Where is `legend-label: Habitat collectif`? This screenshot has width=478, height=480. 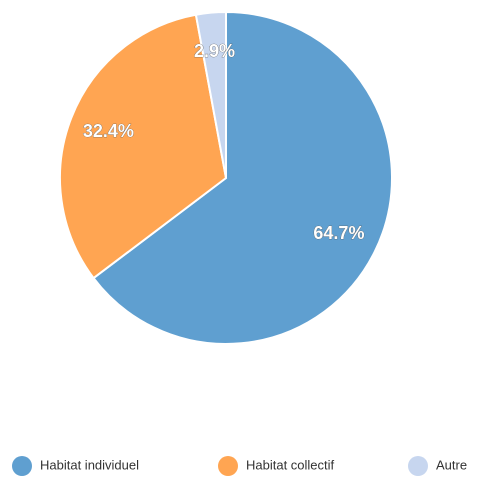 legend-label: Habitat collectif is located at coordinates (290, 464).